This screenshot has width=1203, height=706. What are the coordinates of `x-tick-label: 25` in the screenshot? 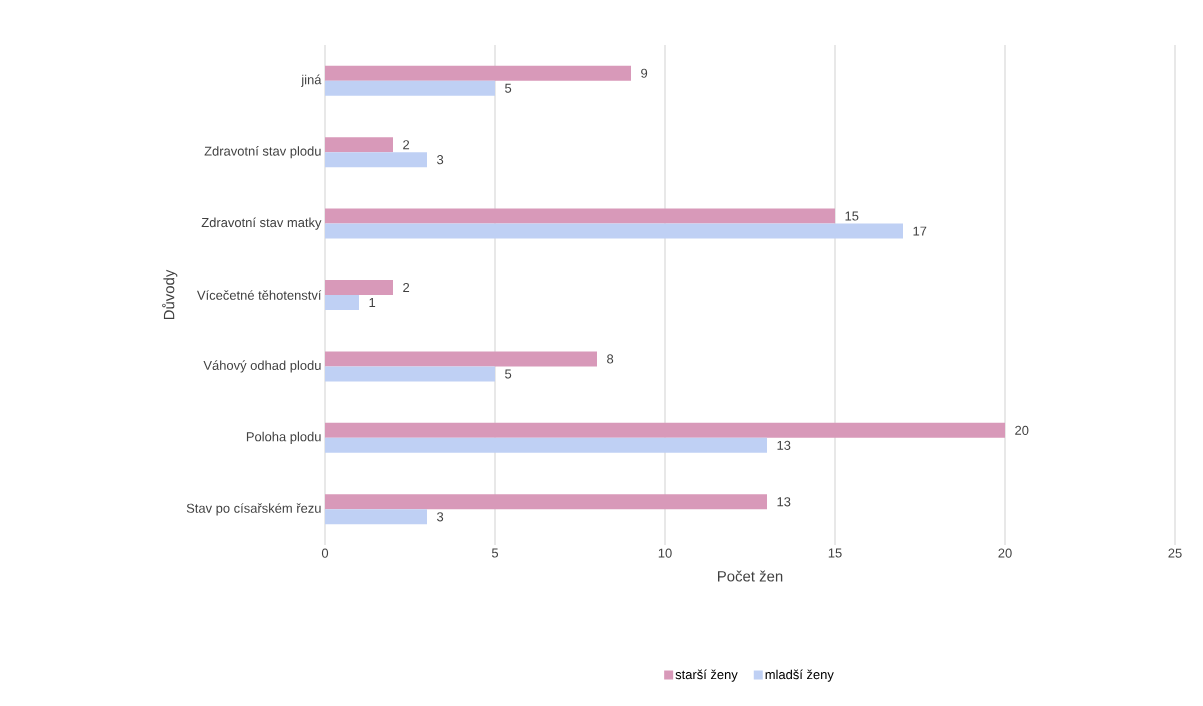 It's located at (1175, 553).